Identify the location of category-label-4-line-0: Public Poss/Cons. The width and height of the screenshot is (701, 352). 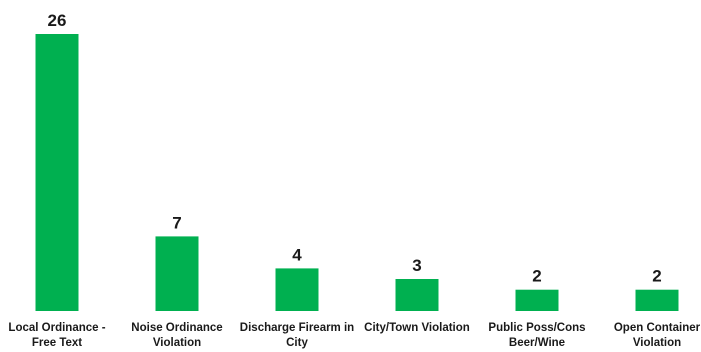
(536, 328).